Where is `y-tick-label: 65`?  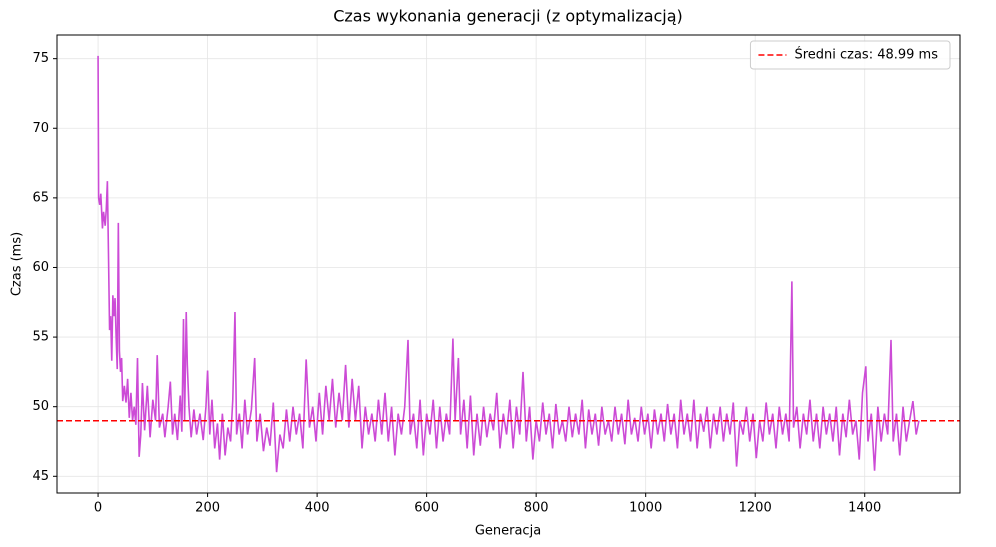 y-tick-label: 65 is located at coordinates (40, 197).